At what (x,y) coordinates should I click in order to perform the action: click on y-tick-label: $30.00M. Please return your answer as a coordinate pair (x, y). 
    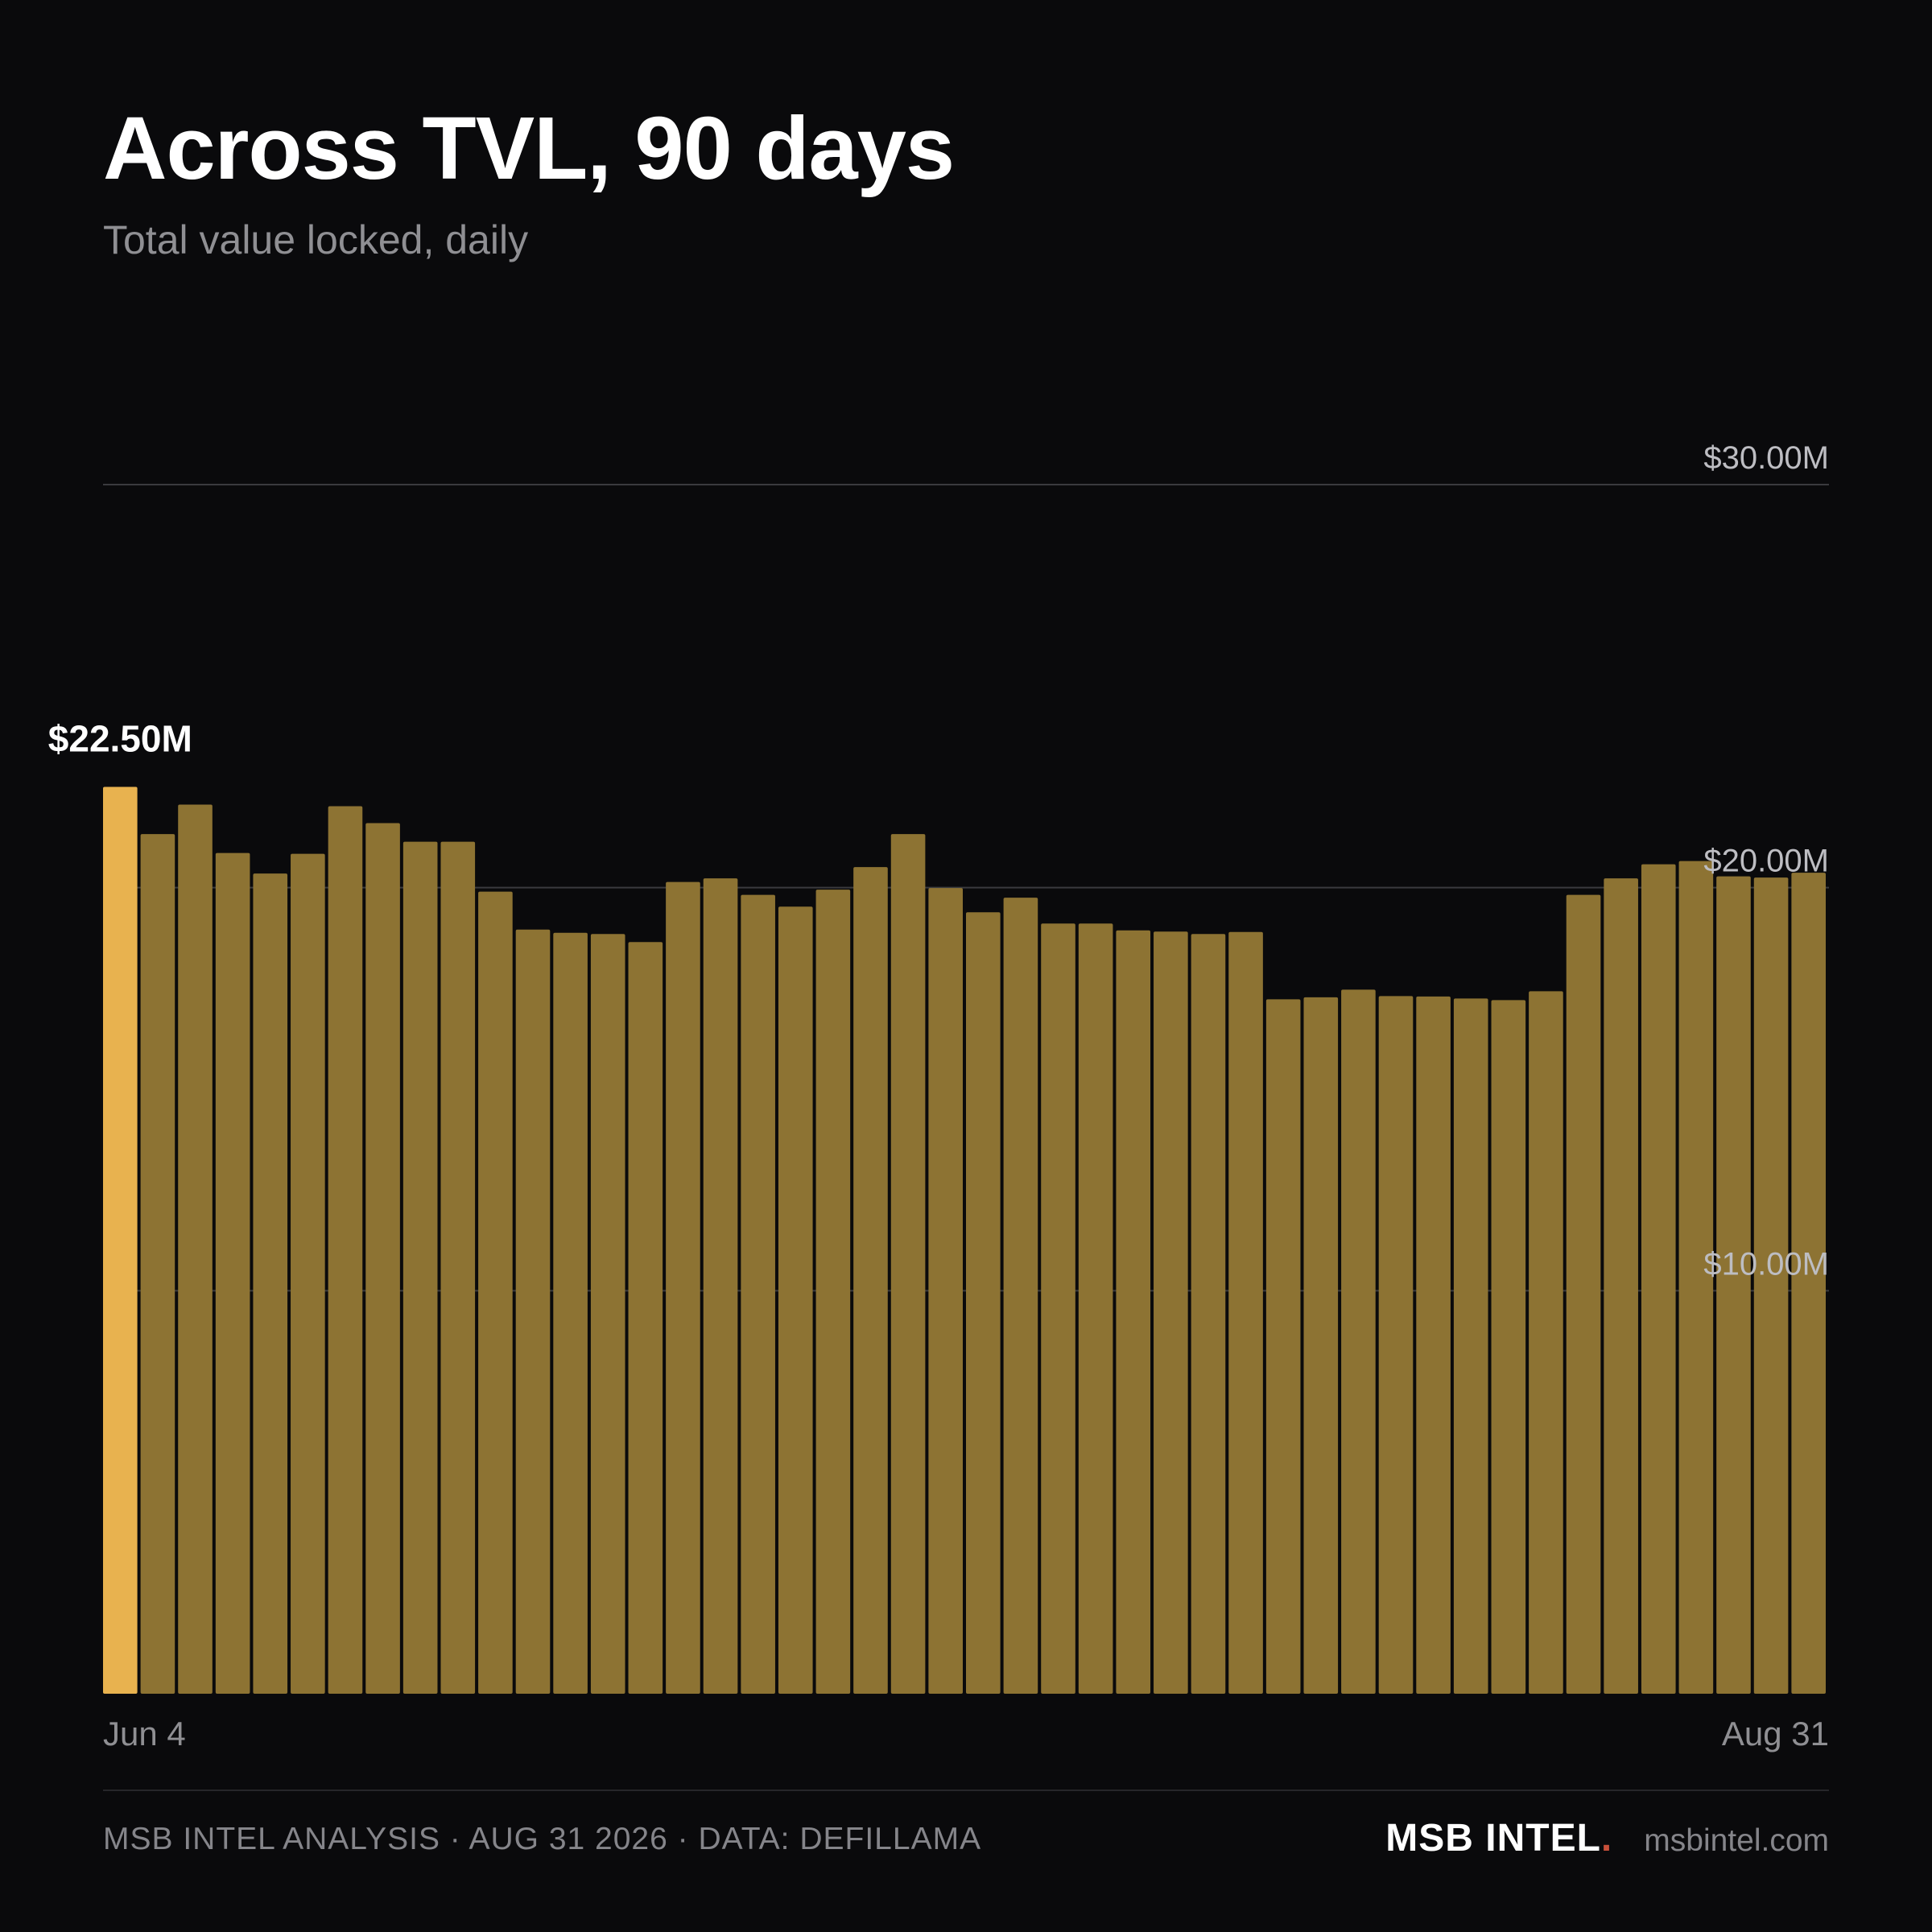
    Looking at the image, I should click on (1766, 458).